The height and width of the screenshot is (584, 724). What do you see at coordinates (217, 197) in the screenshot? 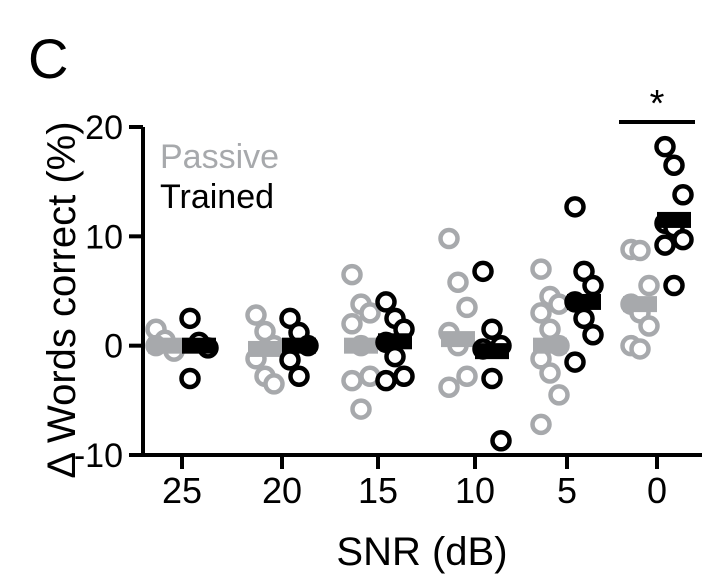
I see `legend-trained: Trained` at bounding box center [217, 197].